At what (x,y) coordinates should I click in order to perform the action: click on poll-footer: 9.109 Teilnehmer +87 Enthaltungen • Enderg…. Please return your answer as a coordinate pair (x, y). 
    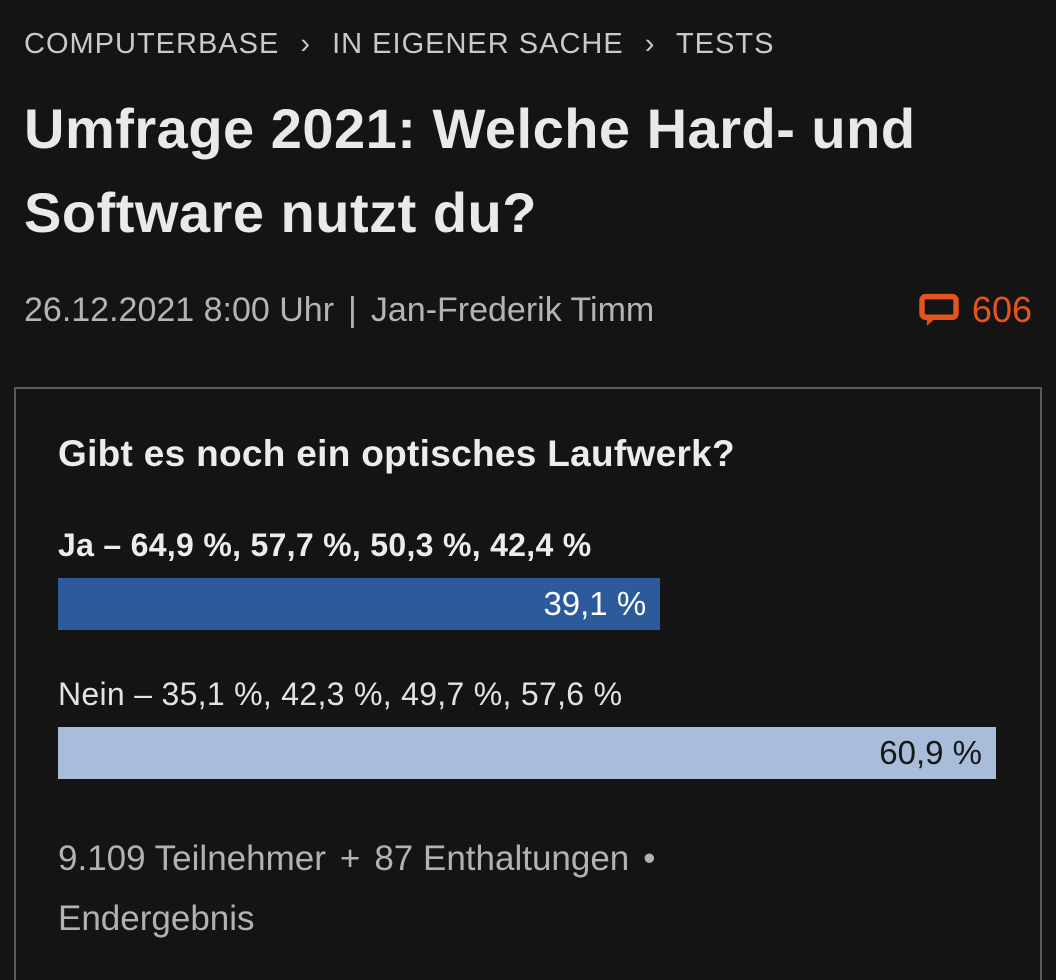
    Looking at the image, I should click on (527, 888).